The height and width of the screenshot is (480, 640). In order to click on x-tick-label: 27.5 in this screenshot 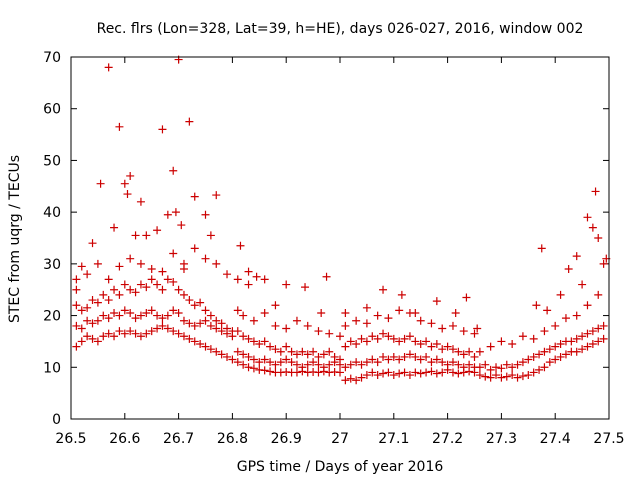, I will do `click(608, 439)`.